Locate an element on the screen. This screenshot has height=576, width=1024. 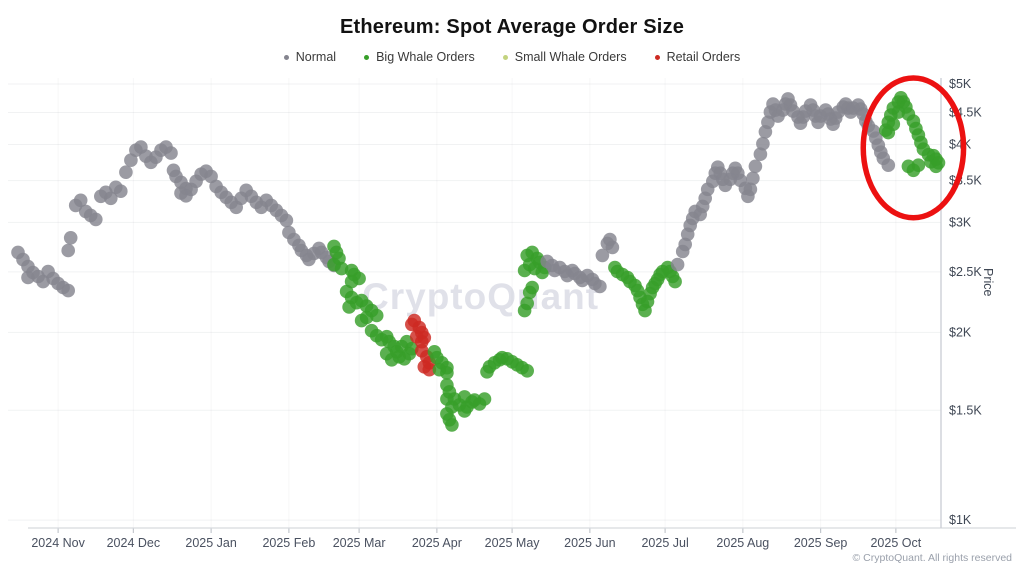
legend-item-small-whale: Small Whale Orders is located at coordinates (564, 57).